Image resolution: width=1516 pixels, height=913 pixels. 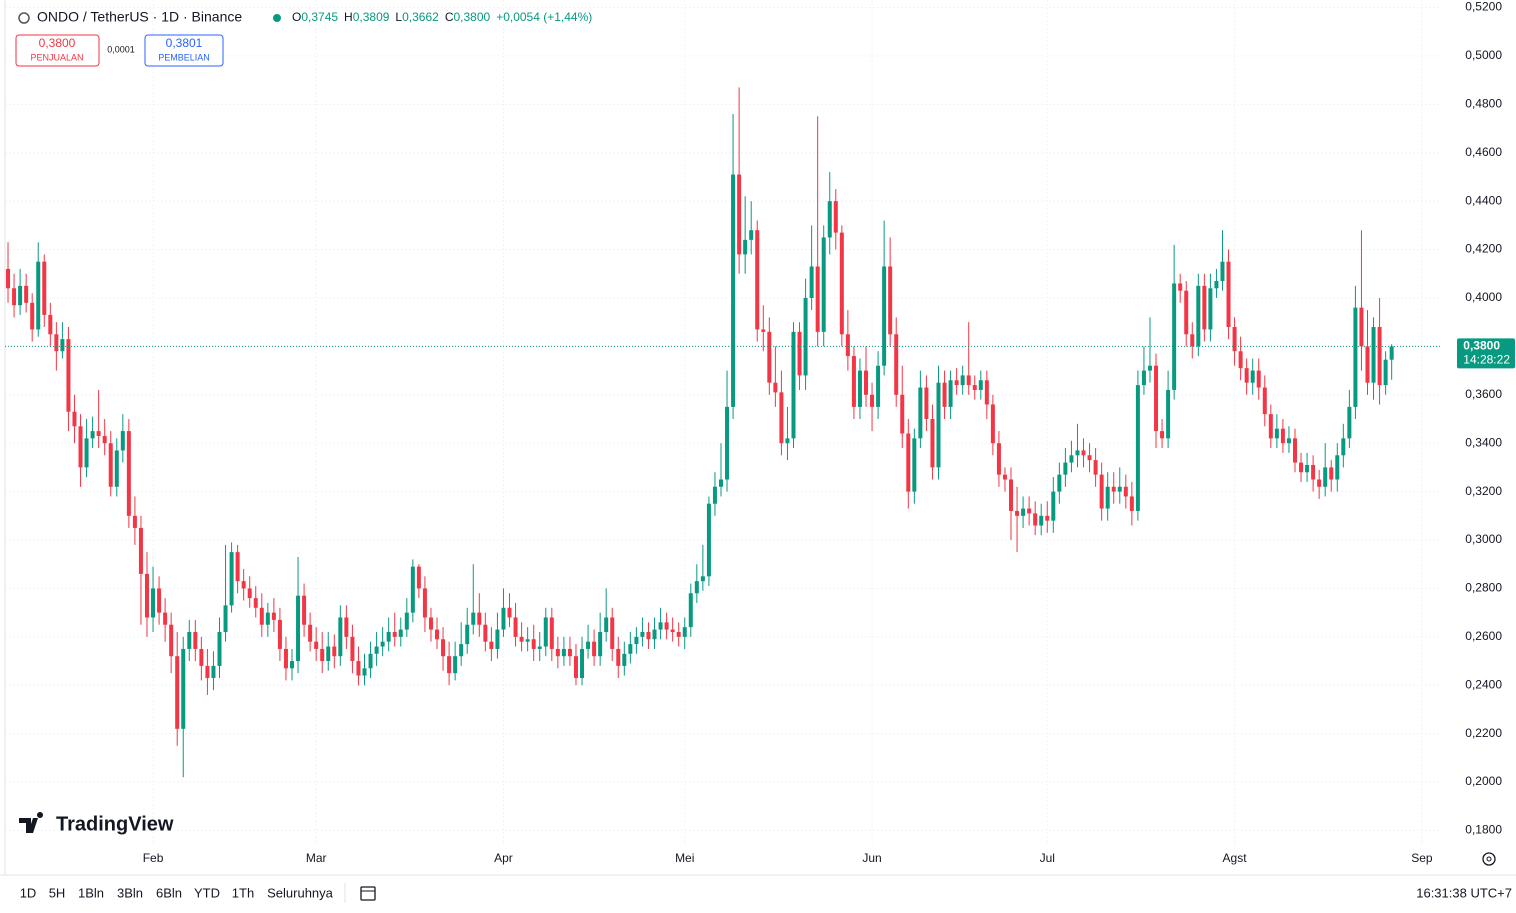 I want to click on range-button: Seluruhnya, so click(x=300, y=892).